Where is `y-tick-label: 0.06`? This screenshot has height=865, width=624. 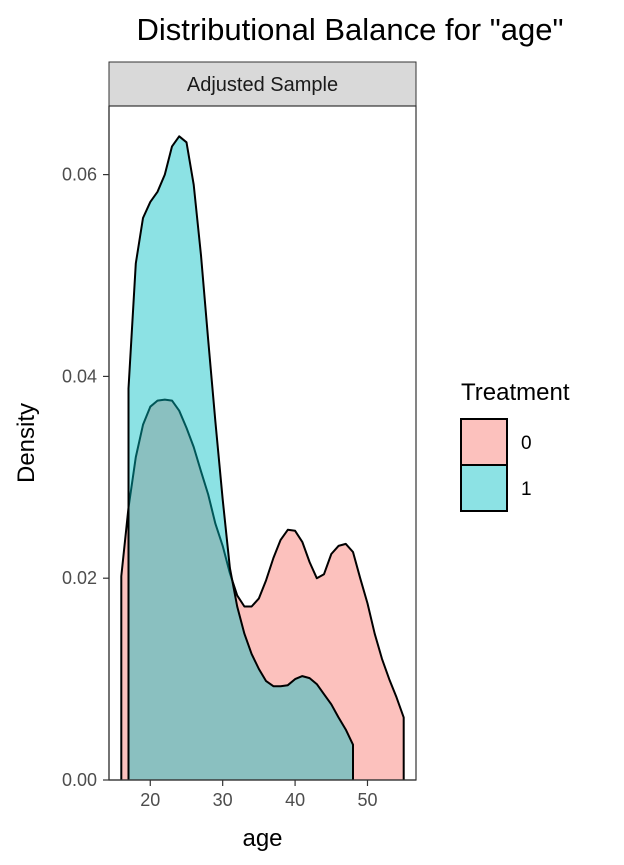
y-tick-label: 0.06 is located at coordinates (79, 175).